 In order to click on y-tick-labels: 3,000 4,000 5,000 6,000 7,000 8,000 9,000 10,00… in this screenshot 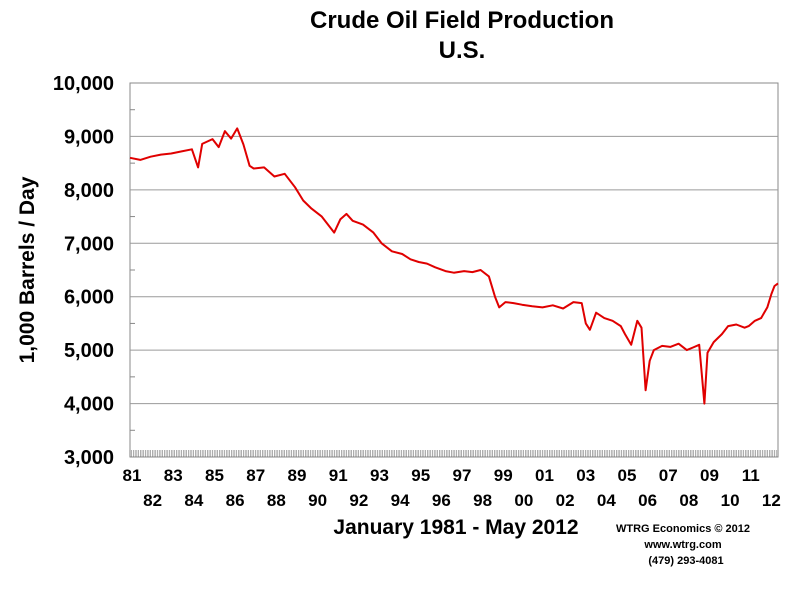, I will do `click(83, 271)`.